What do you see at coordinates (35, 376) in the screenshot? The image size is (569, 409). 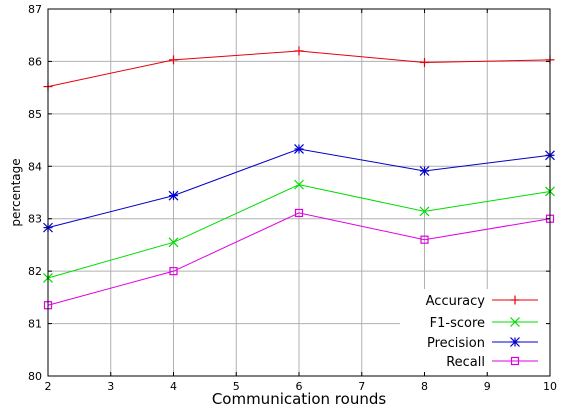 I see `y-tick-label: 80` at bounding box center [35, 376].